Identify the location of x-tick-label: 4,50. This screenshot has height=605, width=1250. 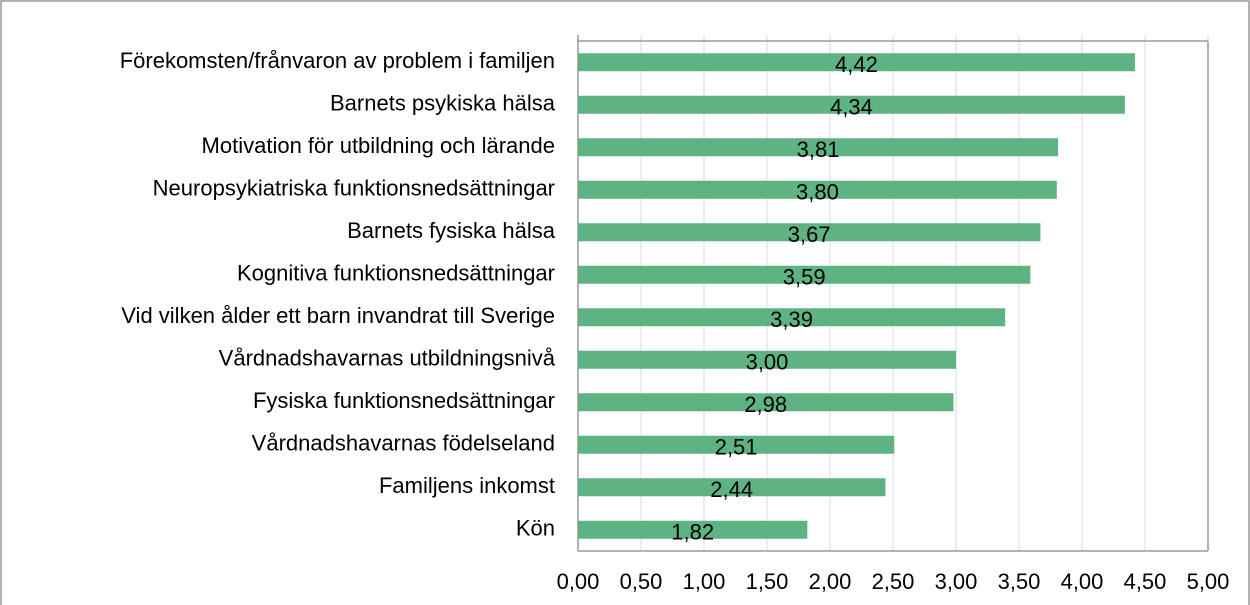
(1145, 581).